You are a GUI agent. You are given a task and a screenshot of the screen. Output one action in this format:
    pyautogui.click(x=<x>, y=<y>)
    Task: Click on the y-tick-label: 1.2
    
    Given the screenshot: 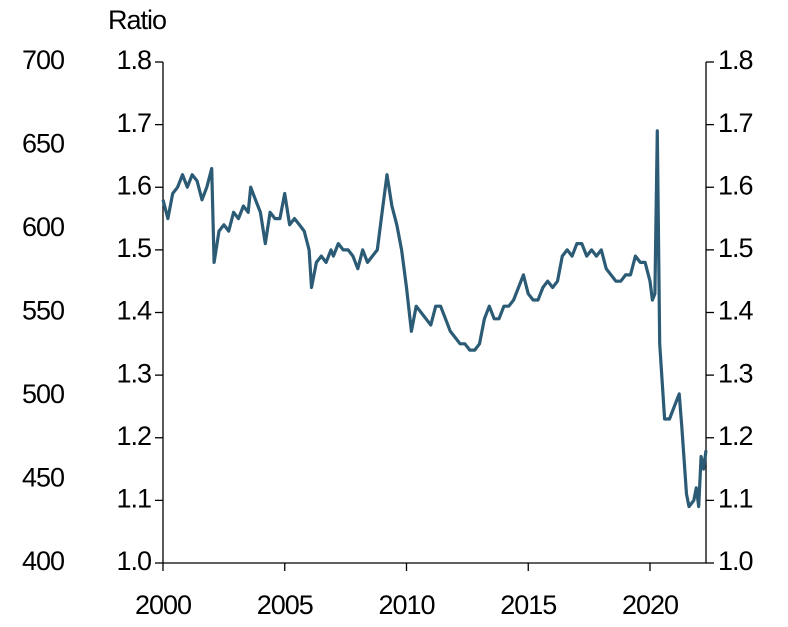 What is the action you would take?
    pyautogui.click(x=133, y=436)
    